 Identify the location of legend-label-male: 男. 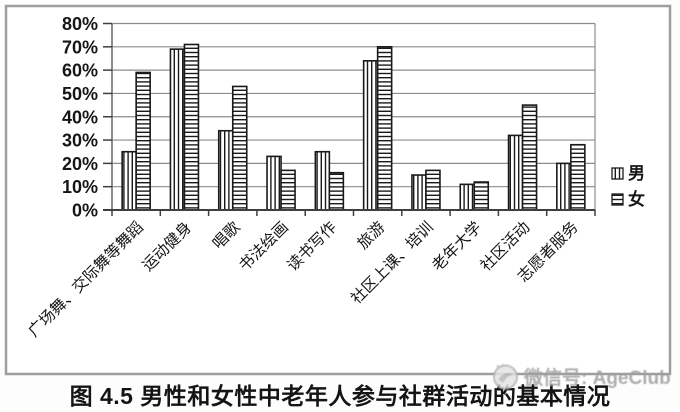
(636, 173).